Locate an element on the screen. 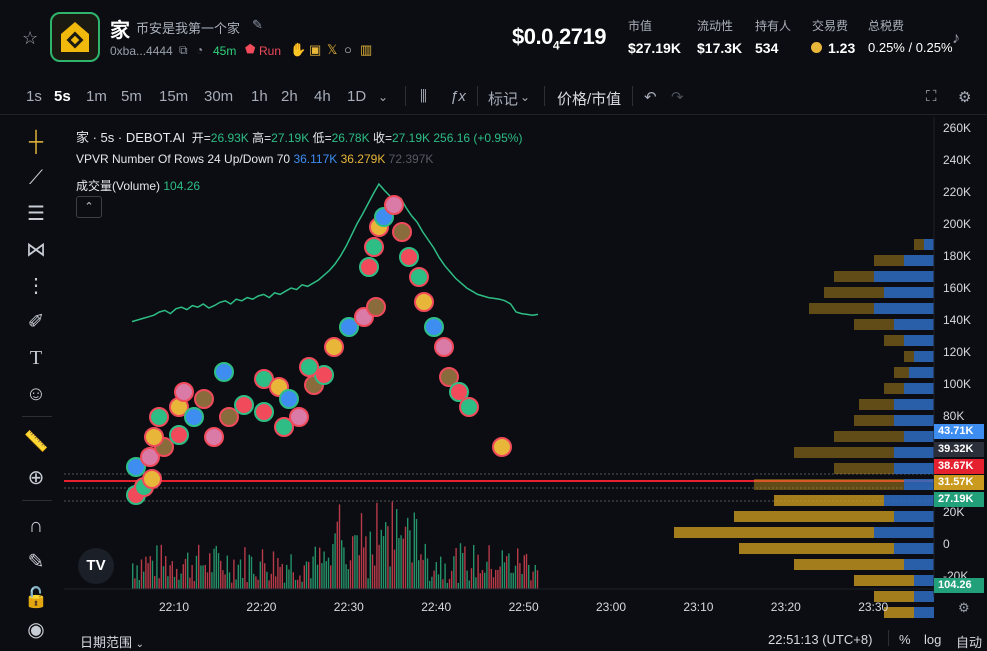 The width and height of the screenshot is (987, 651). volume-bars is located at coordinates (335, 545).